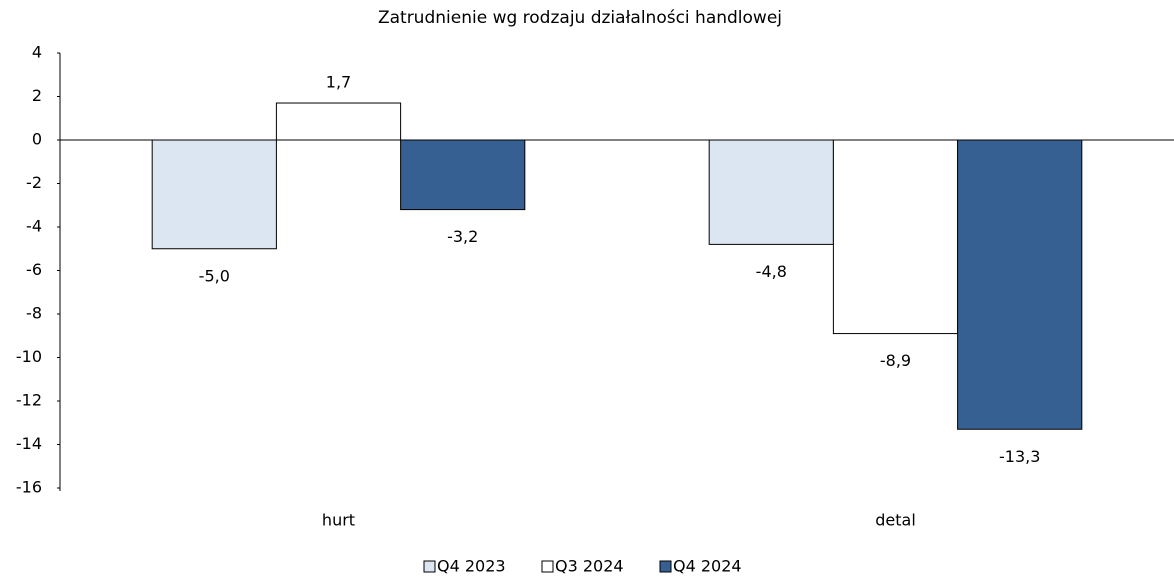 The width and height of the screenshot is (1174, 580). Describe the element at coordinates (29, 487) in the screenshot. I see `y-tick-label: -16` at that location.